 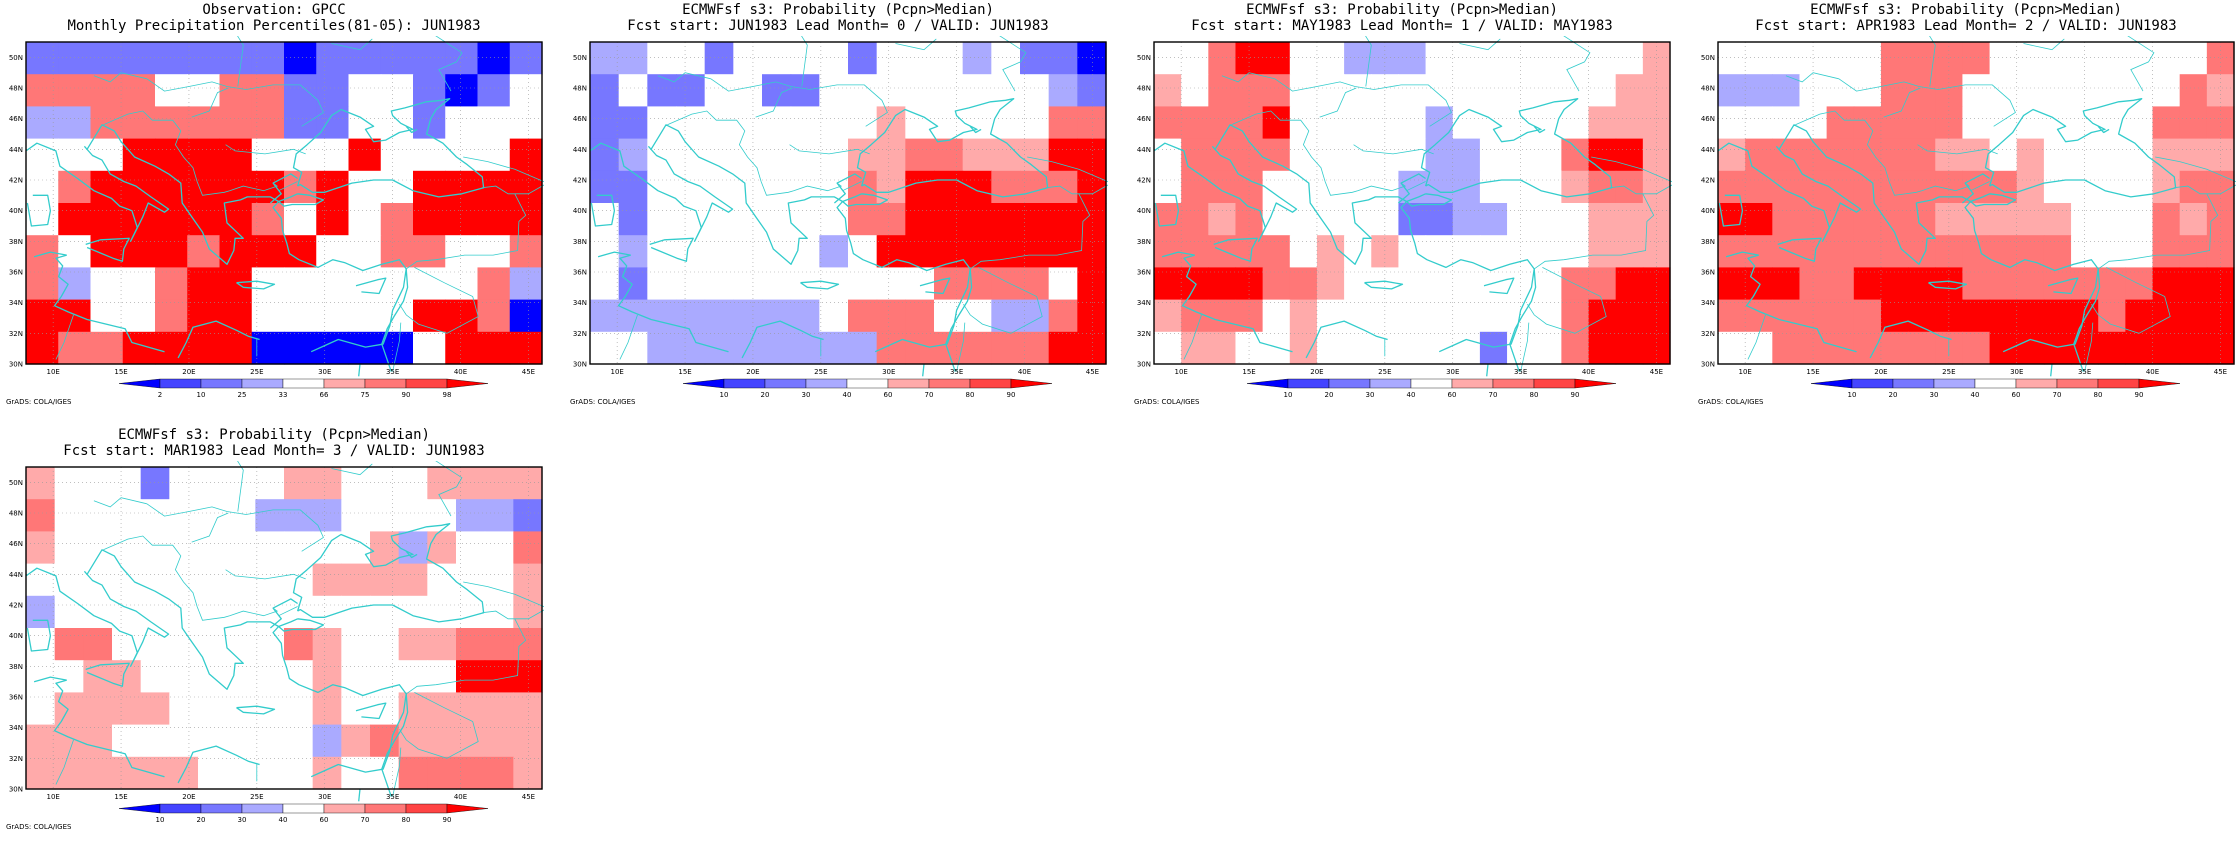 What do you see at coordinates (449, 64) in the screenshot?
I see `country-border` at bounding box center [449, 64].